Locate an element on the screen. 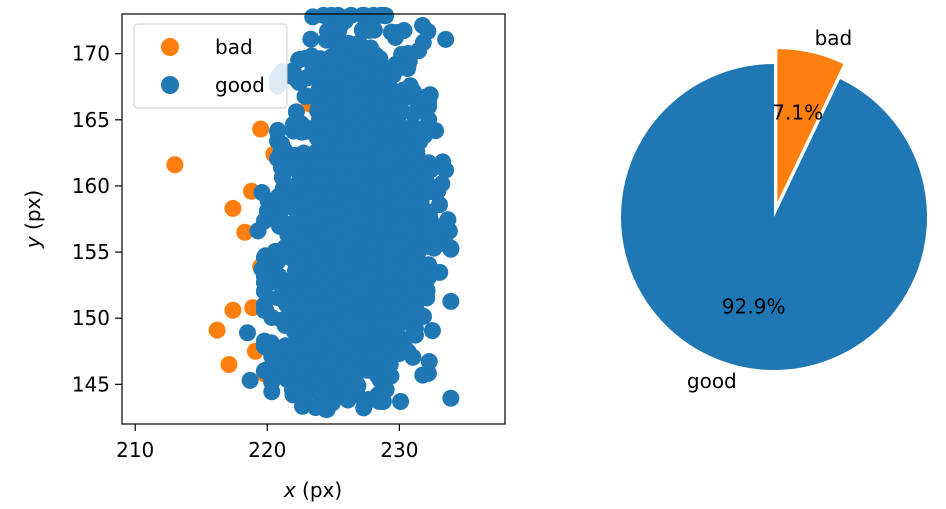  x-axis-ticks: 210 220 230 is located at coordinates (267, 443).